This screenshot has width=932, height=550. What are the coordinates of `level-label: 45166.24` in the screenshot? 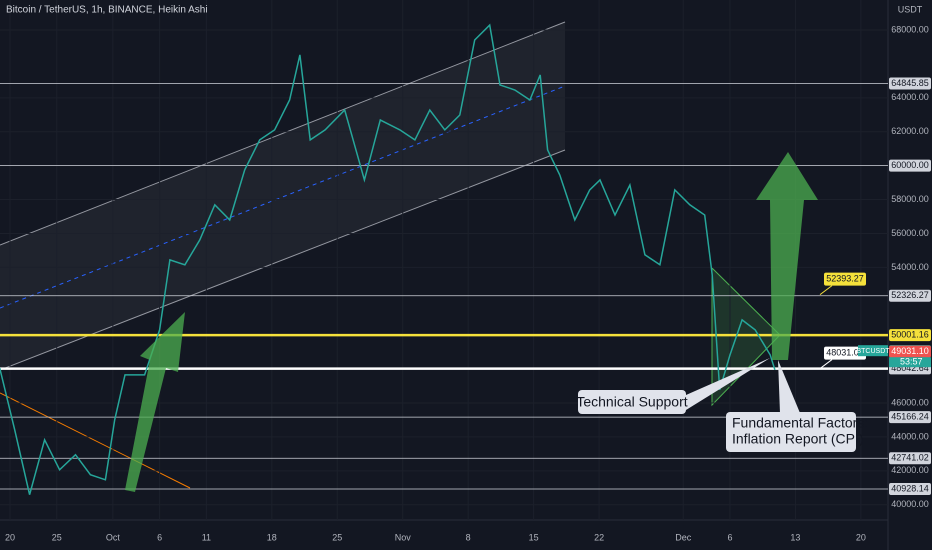 It's located at (910, 417).